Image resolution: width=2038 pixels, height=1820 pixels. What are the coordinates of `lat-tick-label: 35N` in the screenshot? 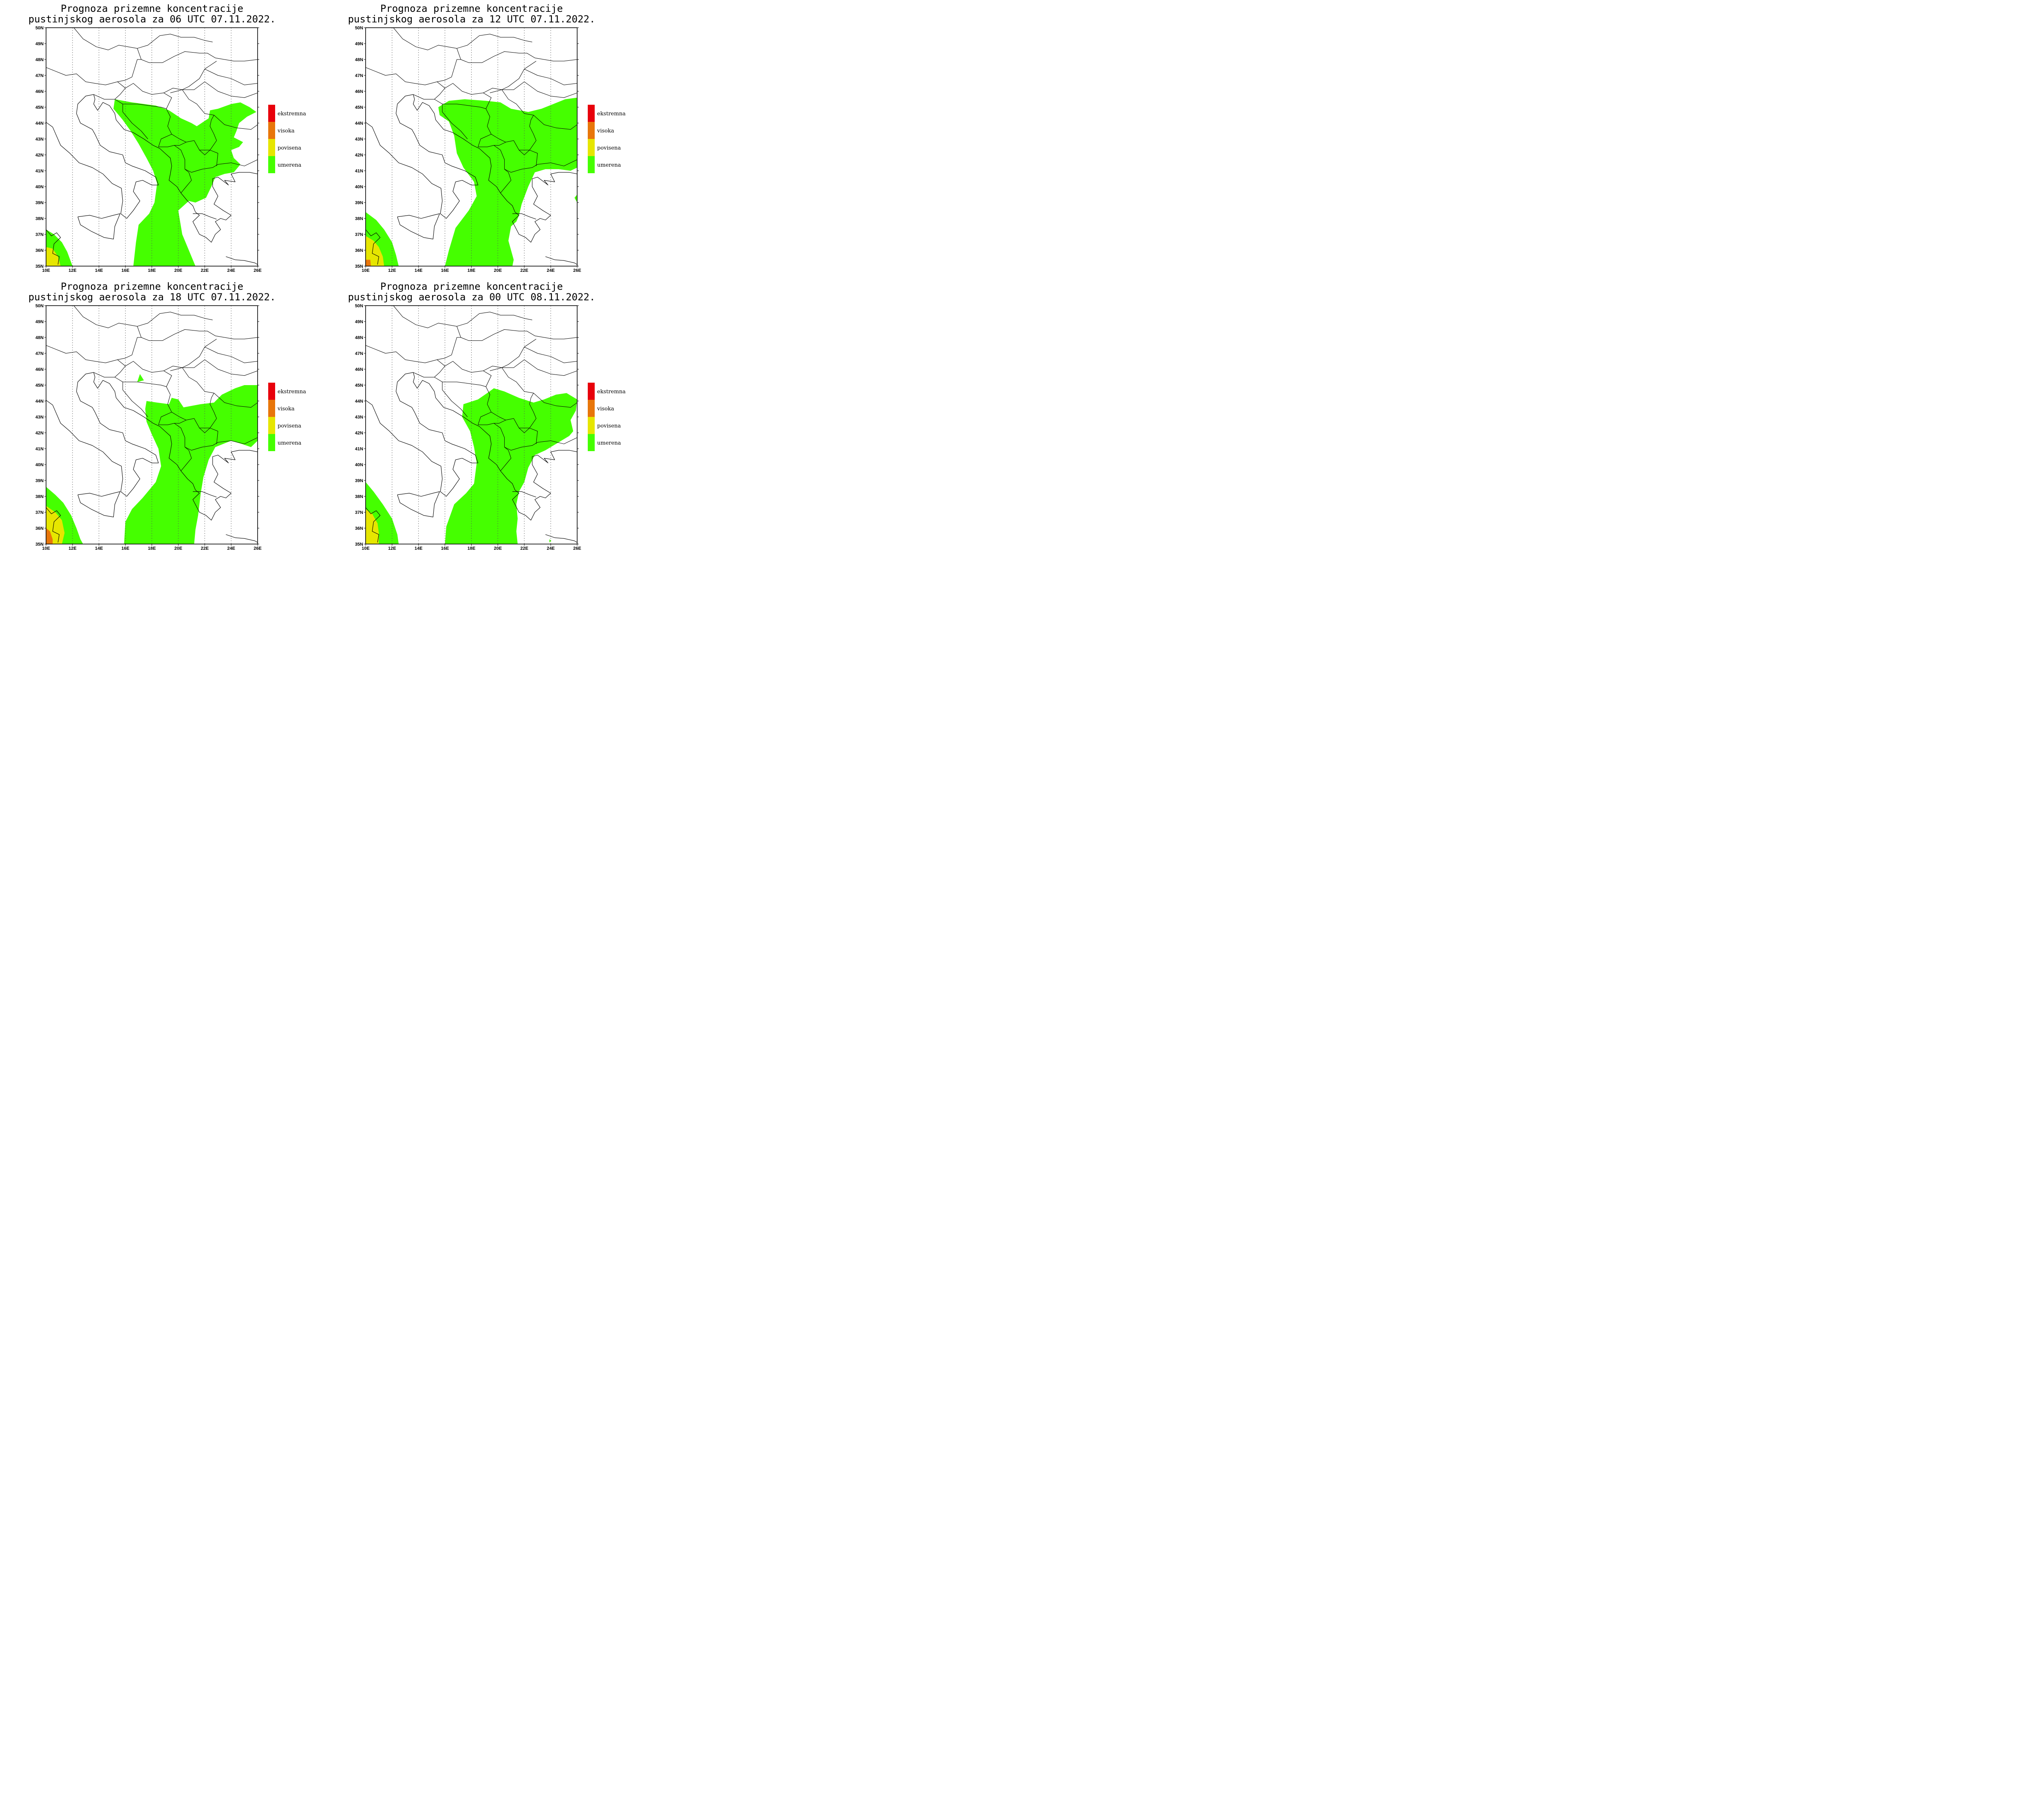 It's located at (359, 267).